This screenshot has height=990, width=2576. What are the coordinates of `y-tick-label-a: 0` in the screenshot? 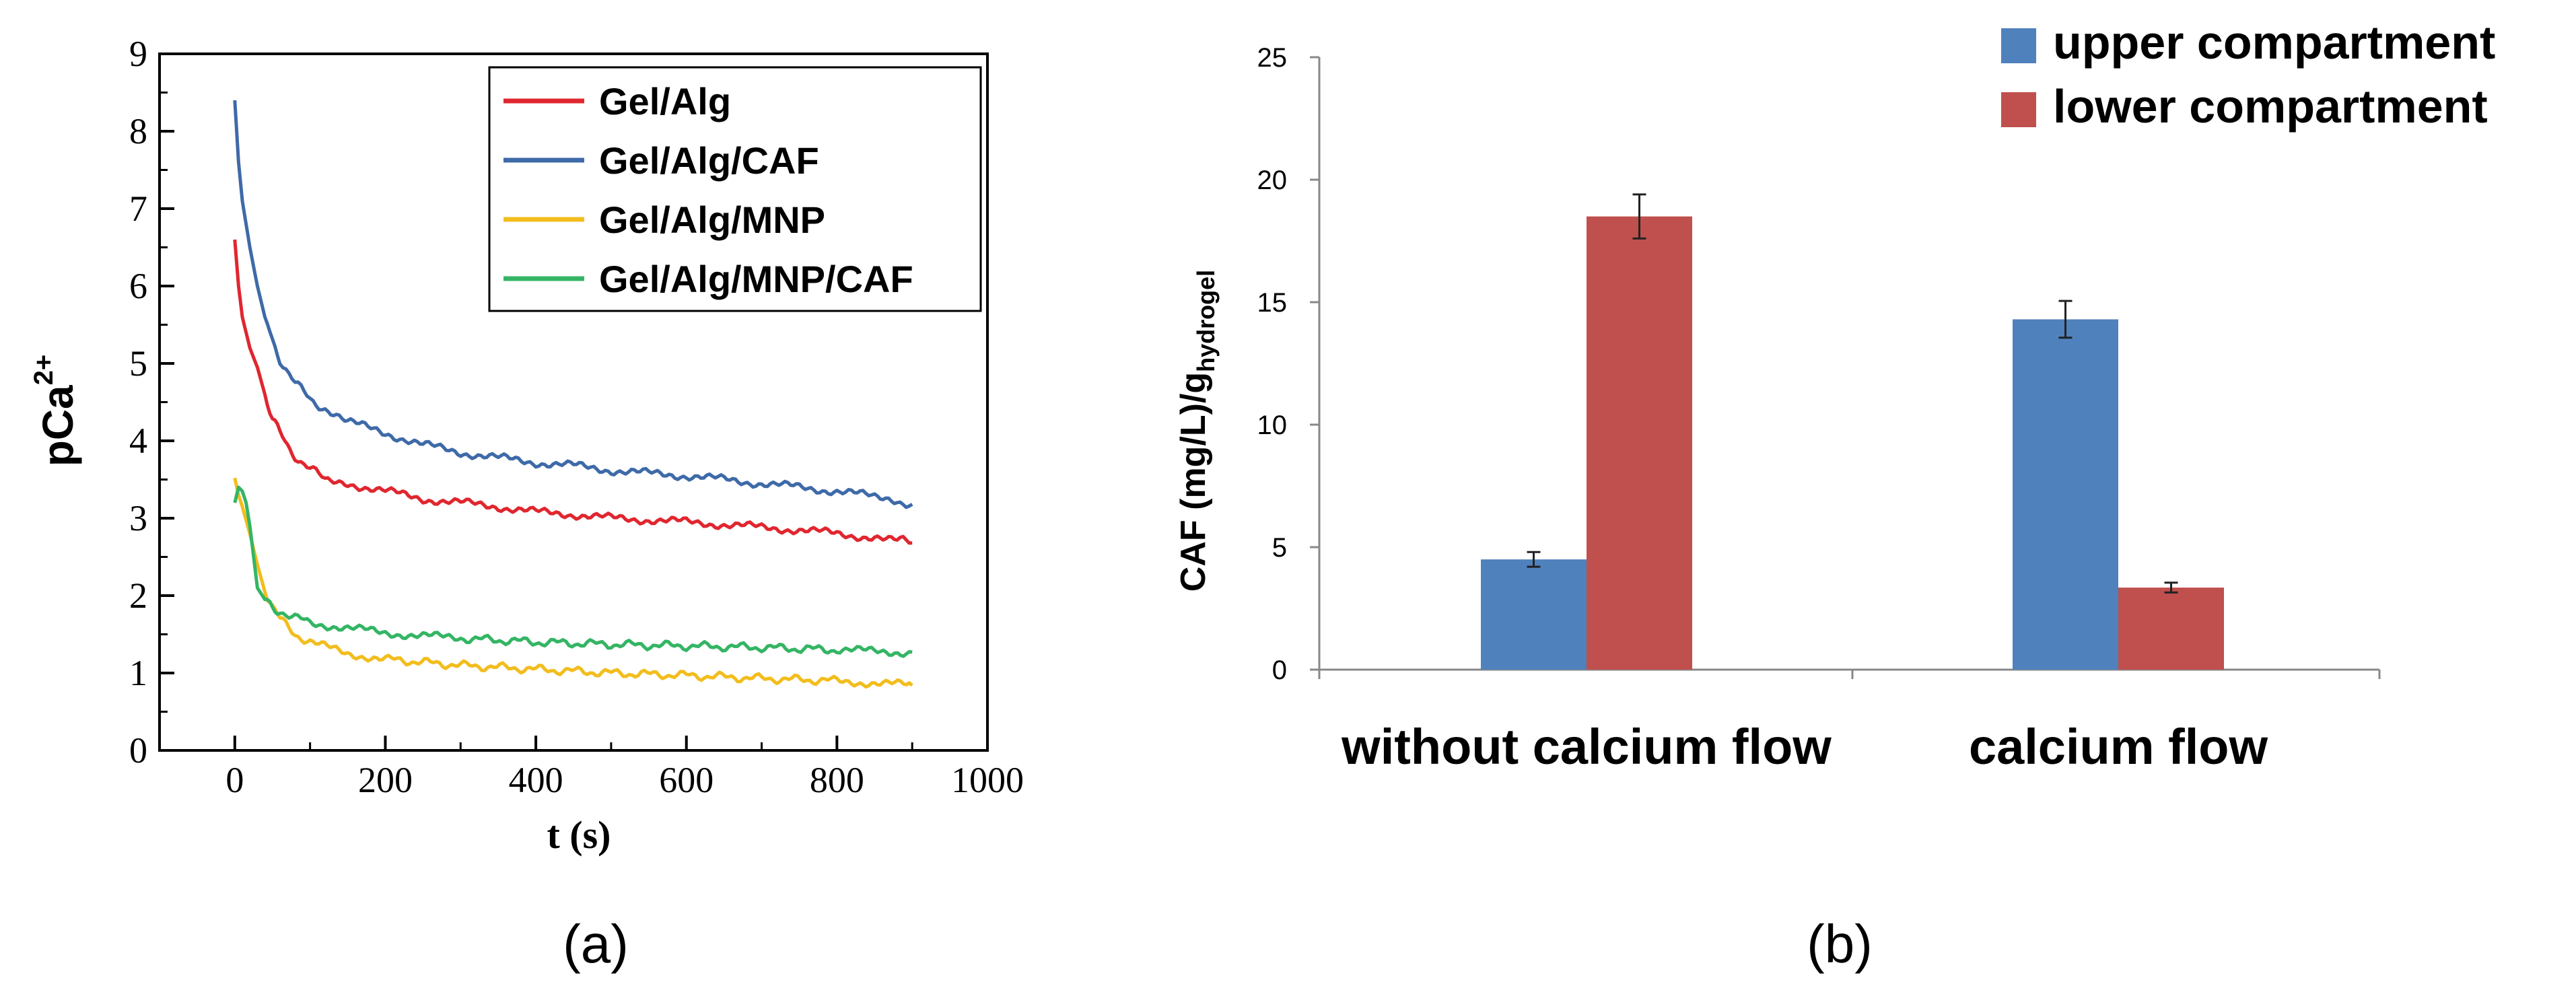 It's located at (138, 750).